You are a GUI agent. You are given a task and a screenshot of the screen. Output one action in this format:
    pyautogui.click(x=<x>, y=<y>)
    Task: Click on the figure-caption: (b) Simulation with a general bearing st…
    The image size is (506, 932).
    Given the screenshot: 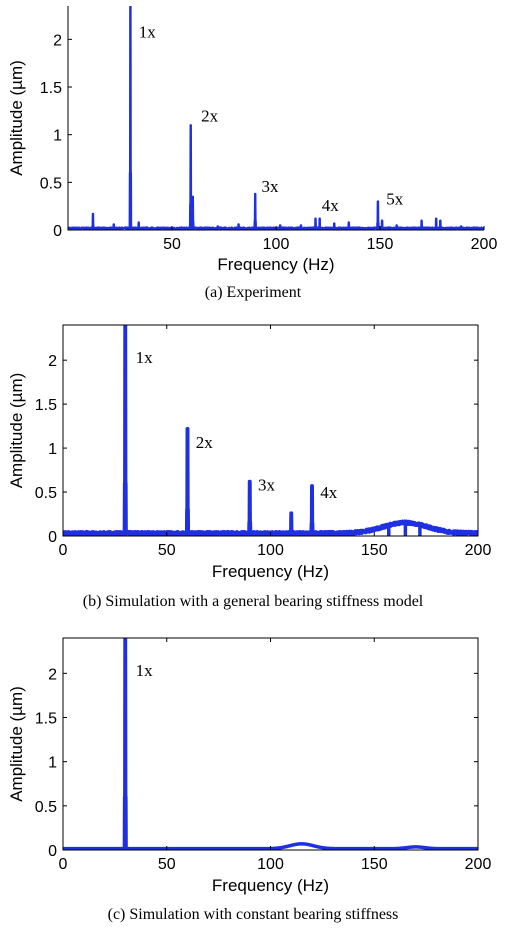 What is the action you would take?
    pyautogui.click(x=253, y=601)
    